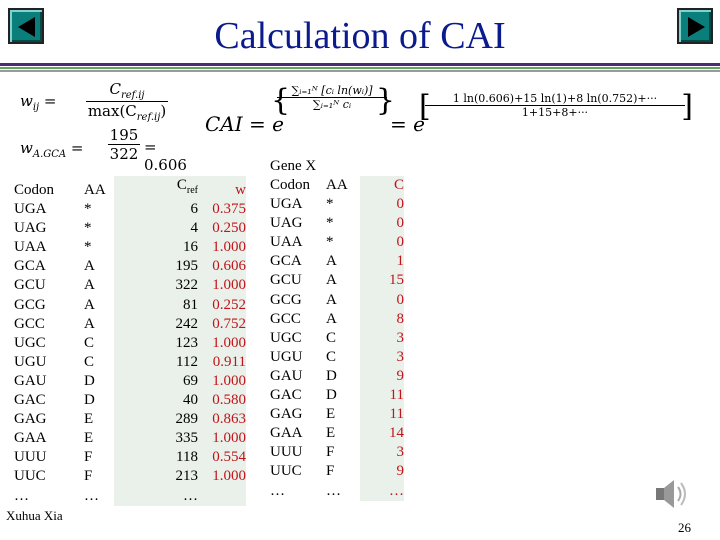 This screenshot has width=720, height=540. Describe the element at coordinates (286, 337) in the screenshot. I see `table-cell-codon: UGC` at that location.